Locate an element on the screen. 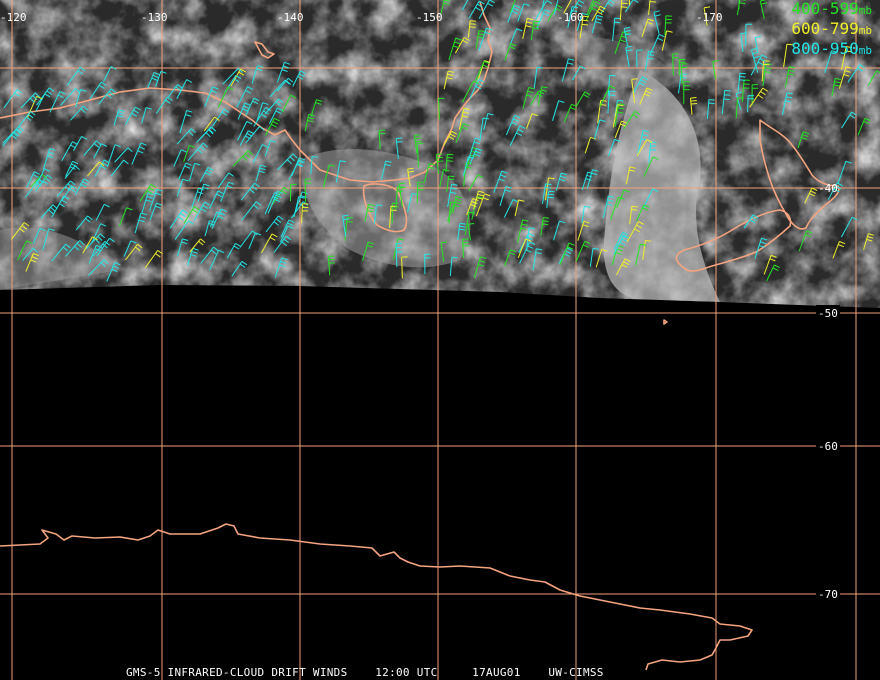 The image size is (880, 680). nz-north-island is located at coordinates (799, 174).